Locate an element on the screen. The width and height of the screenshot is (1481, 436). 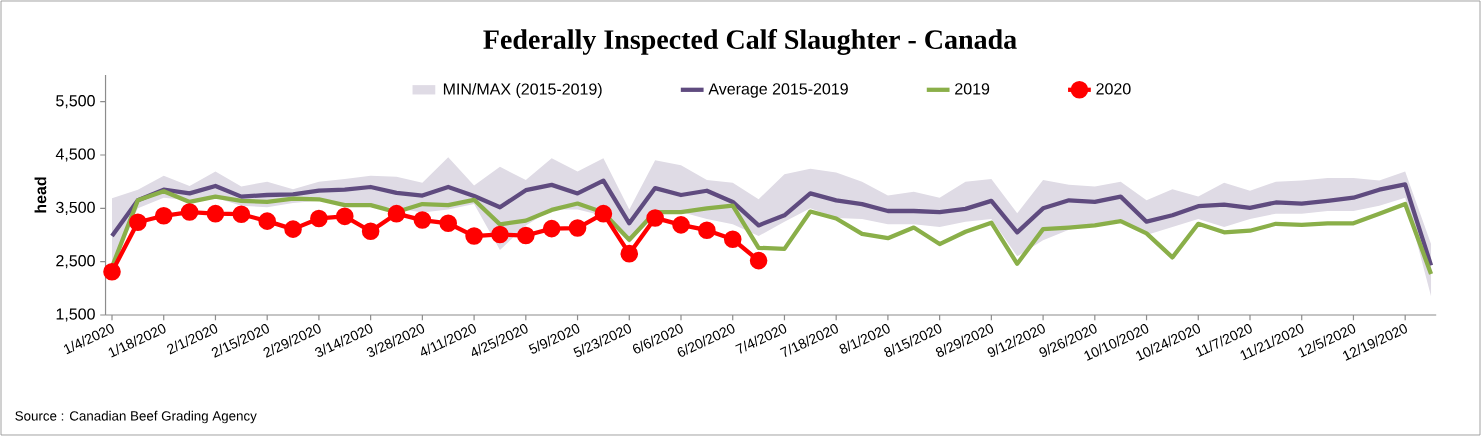
y-tick-label: 1,500 is located at coordinates (75, 315).